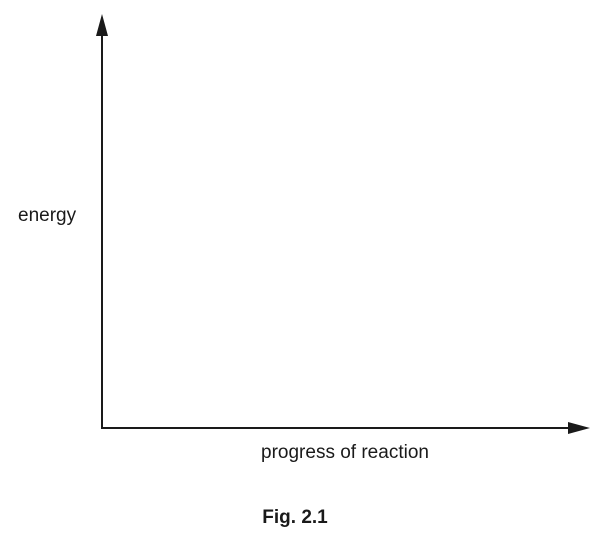 The width and height of the screenshot is (608, 540). What do you see at coordinates (579, 428) in the screenshot?
I see `x-axis-arrow` at bounding box center [579, 428].